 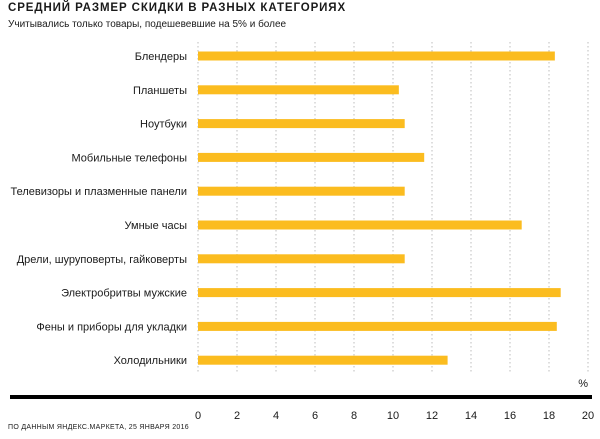 I want to click on category-label: Холодильники, so click(x=150, y=361).